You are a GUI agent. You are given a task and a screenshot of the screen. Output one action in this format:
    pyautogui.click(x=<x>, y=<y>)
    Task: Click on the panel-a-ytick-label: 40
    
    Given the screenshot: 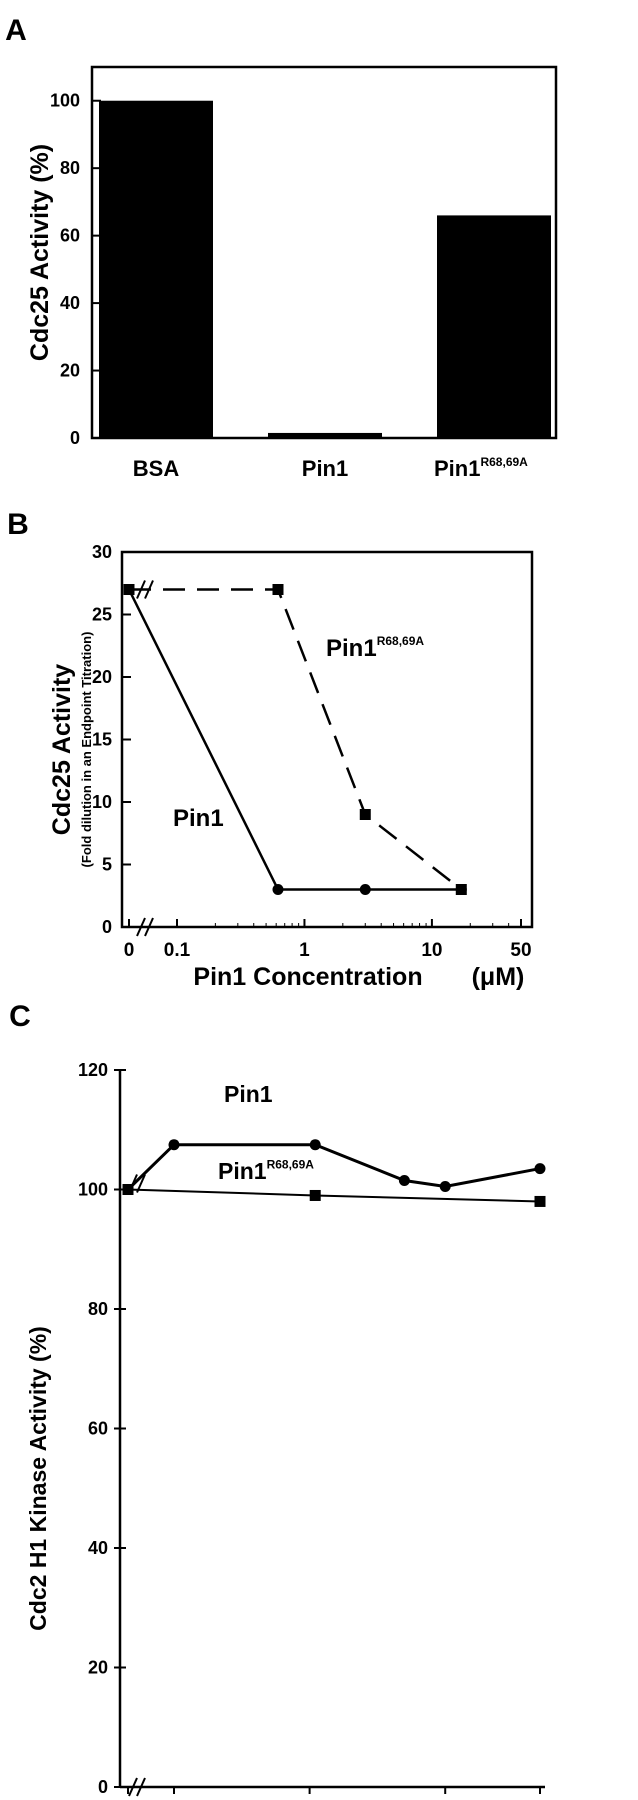 What is the action you would take?
    pyautogui.click(x=70, y=303)
    